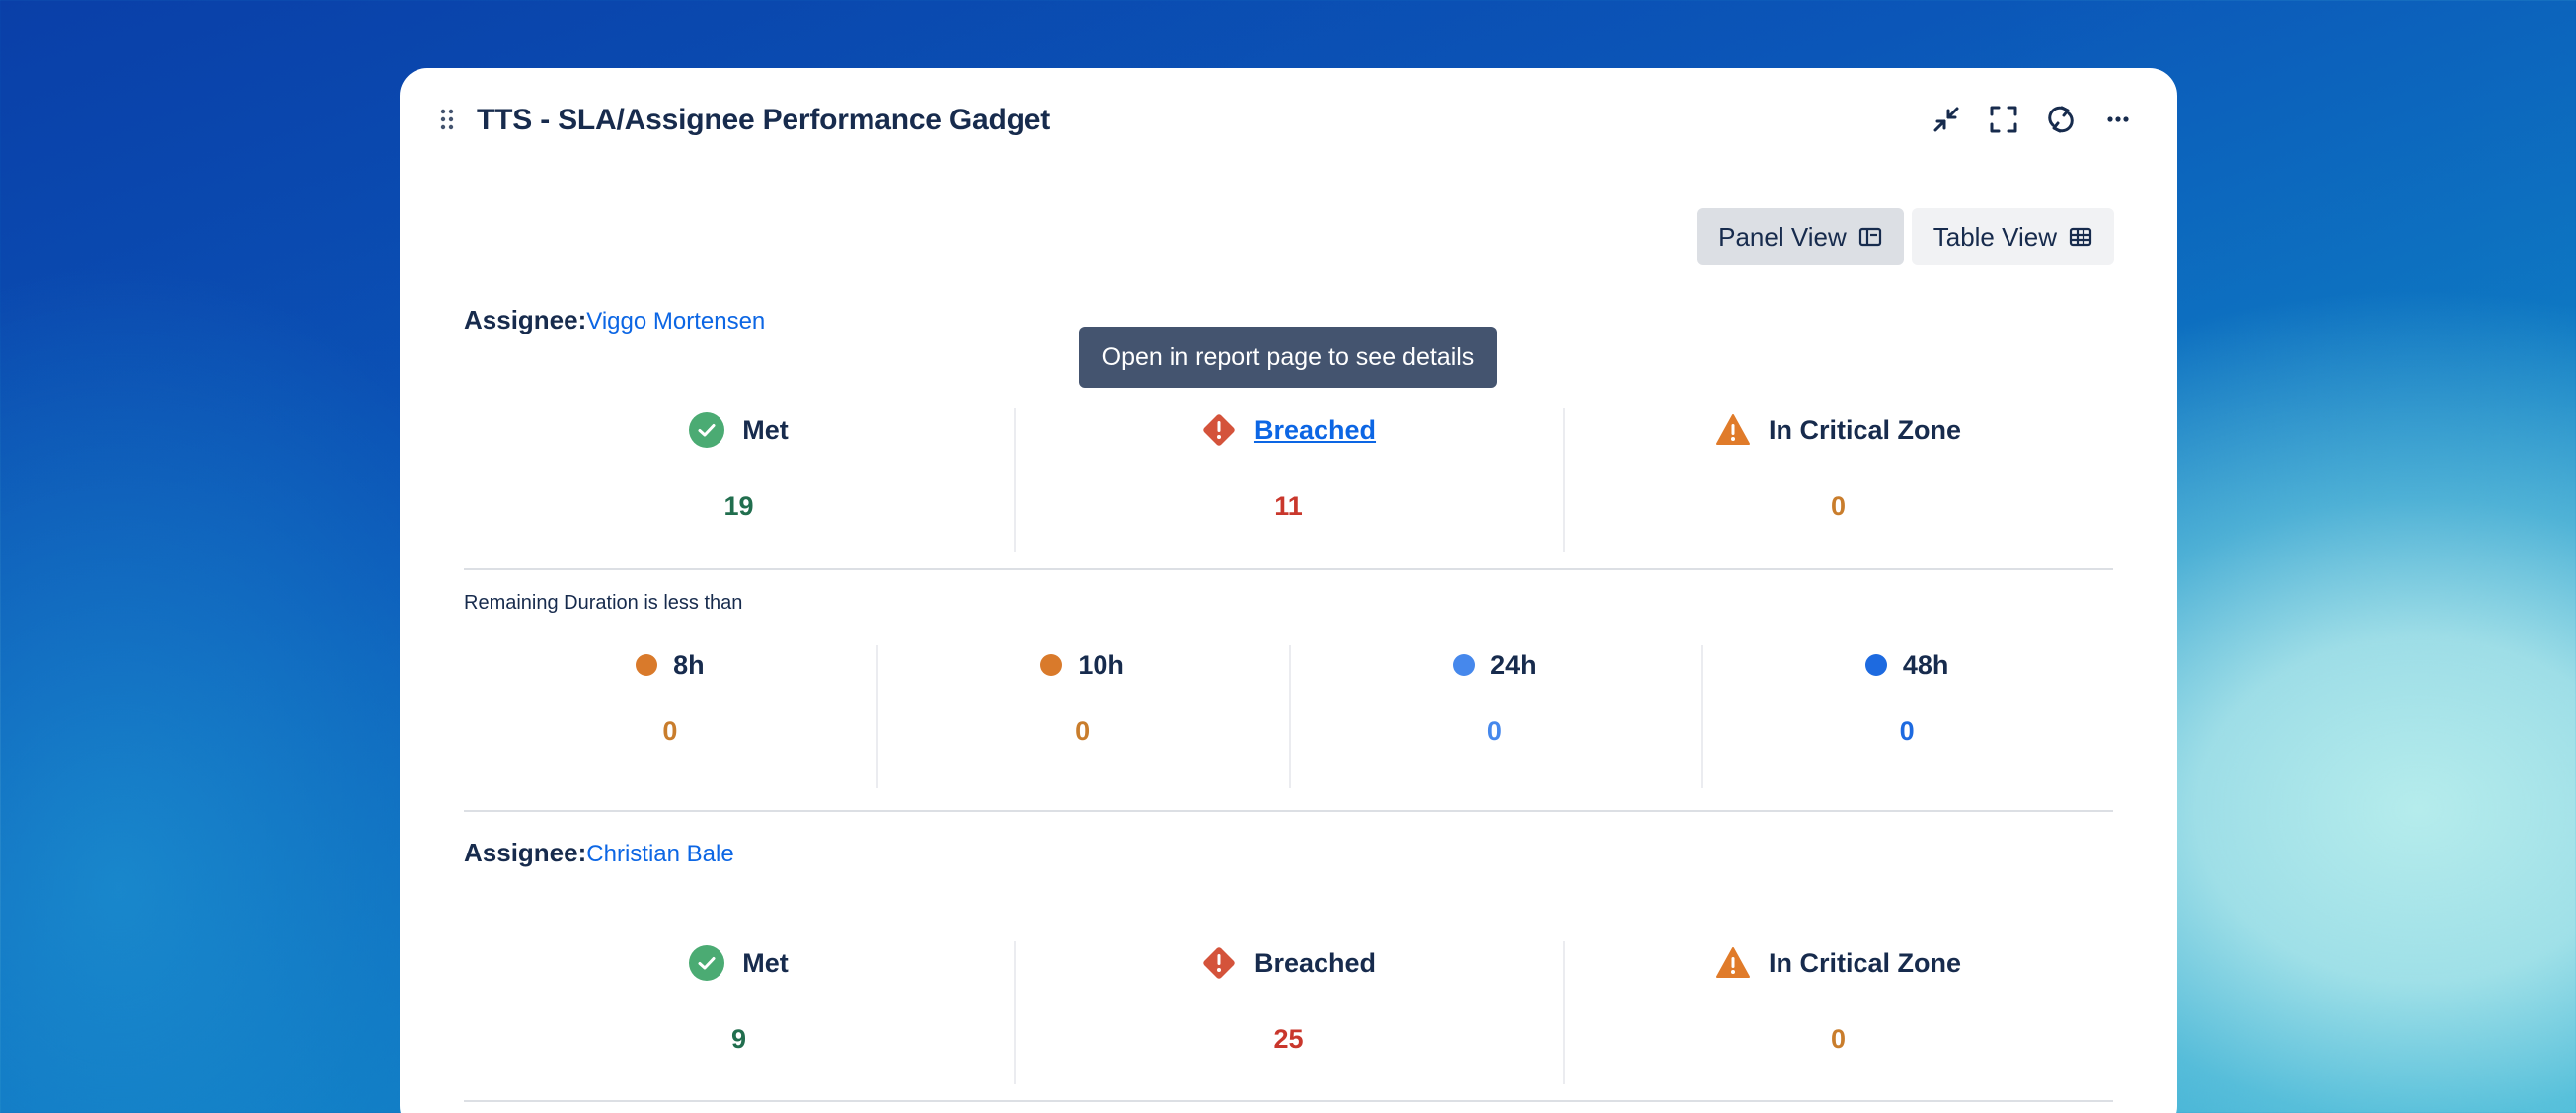 The image size is (2576, 1113). I want to click on bucket-48h: 48h 0, so click(1907, 716).